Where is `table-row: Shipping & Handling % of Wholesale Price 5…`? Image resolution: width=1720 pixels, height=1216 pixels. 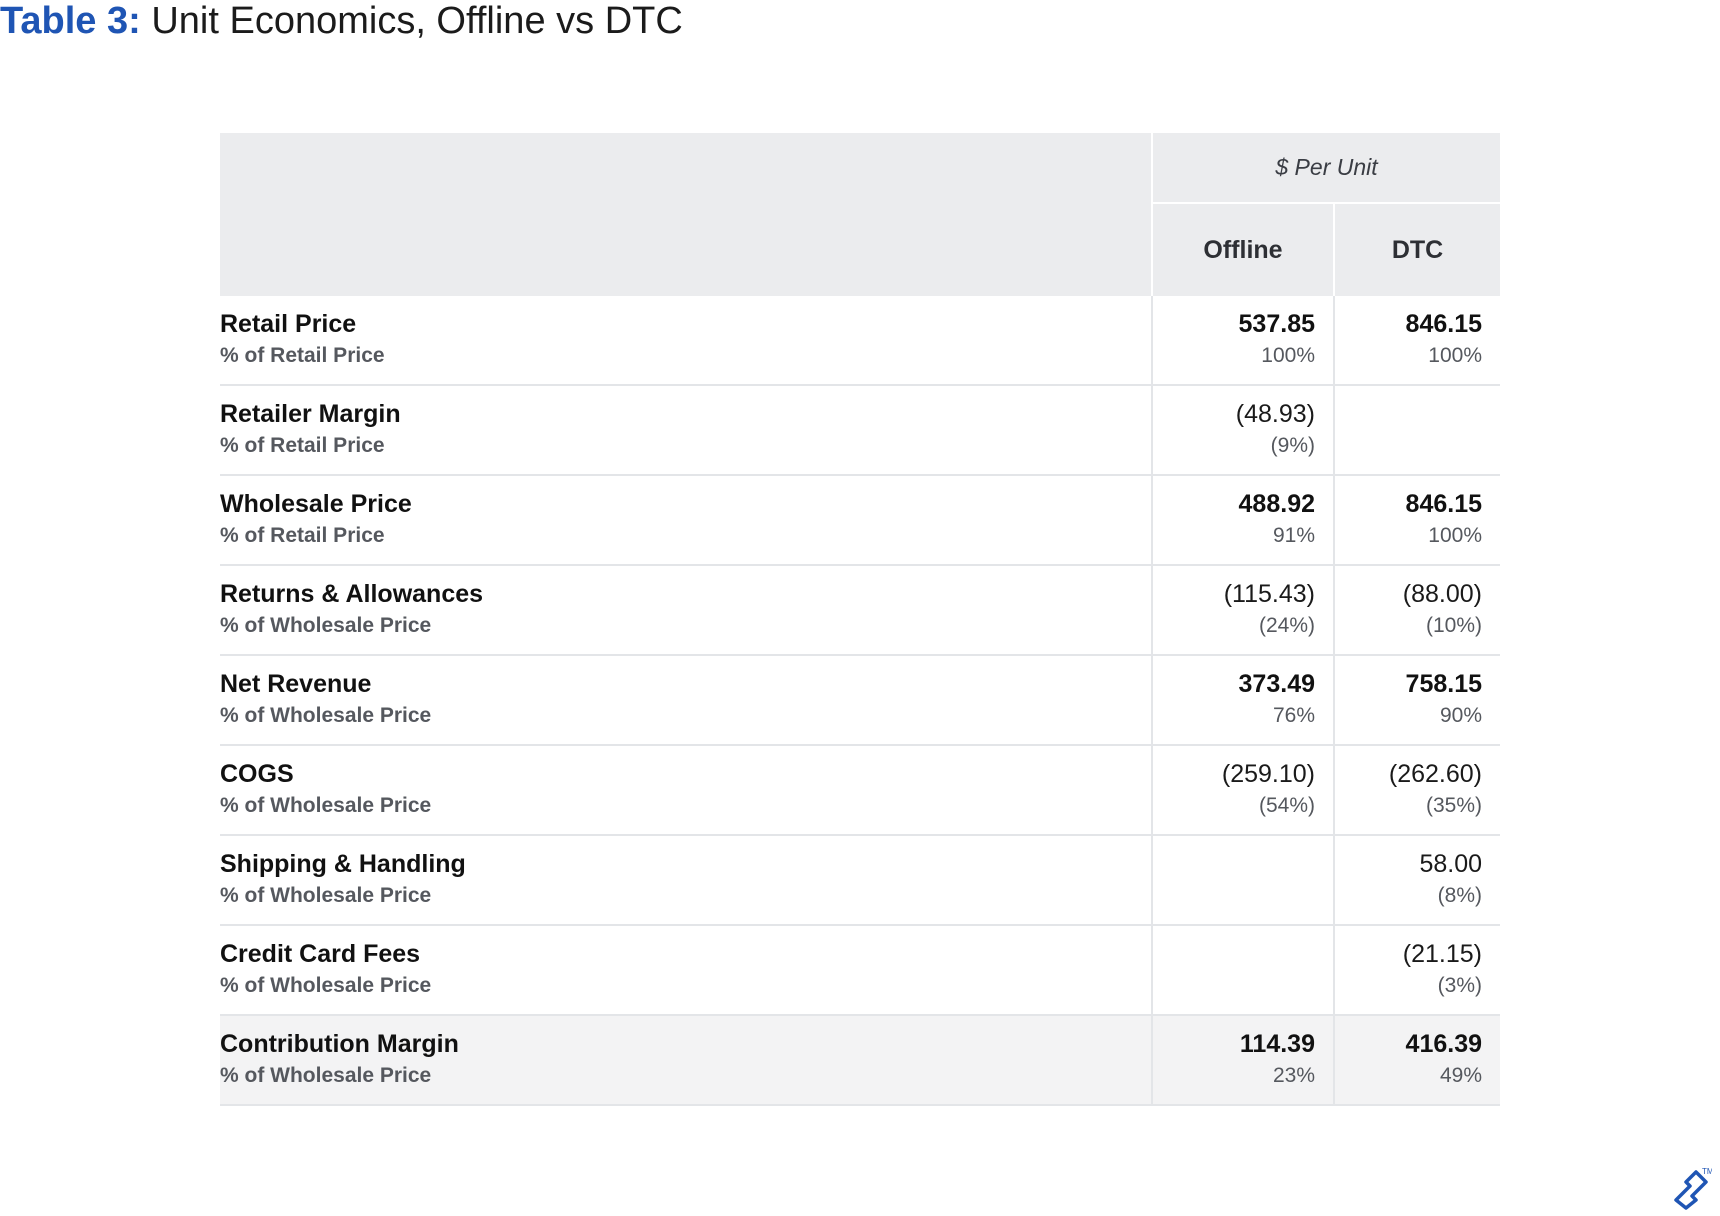 table-row: Shipping & Handling % of Wholesale Price 5… is located at coordinates (860, 880).